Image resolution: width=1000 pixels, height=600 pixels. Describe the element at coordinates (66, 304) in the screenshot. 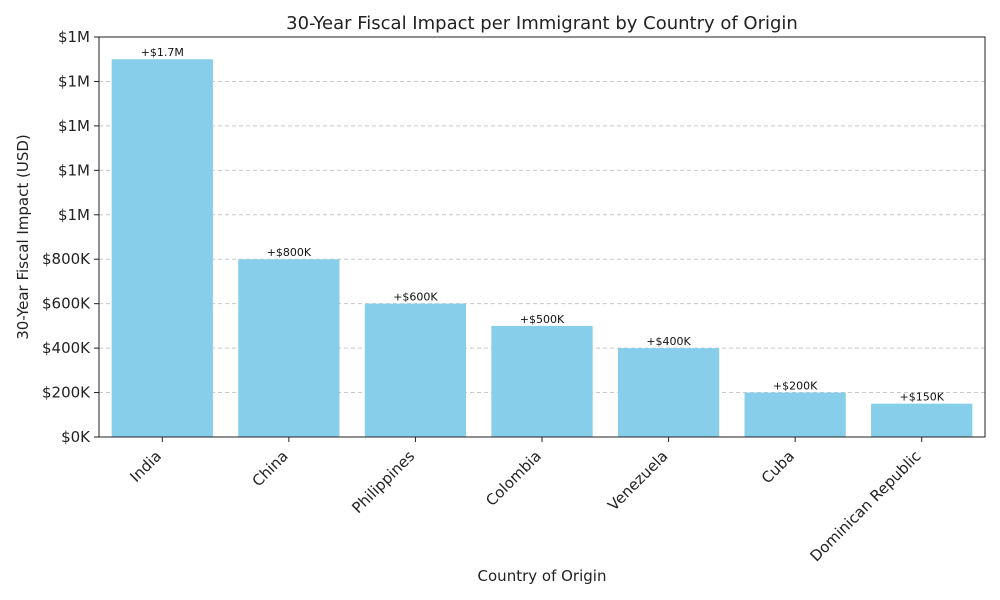

I see `y-tick-label: $600K` at that location.